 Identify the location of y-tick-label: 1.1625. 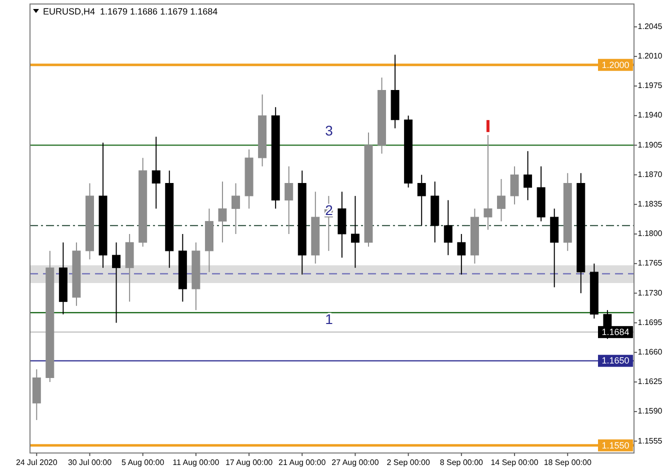
(650, 381).